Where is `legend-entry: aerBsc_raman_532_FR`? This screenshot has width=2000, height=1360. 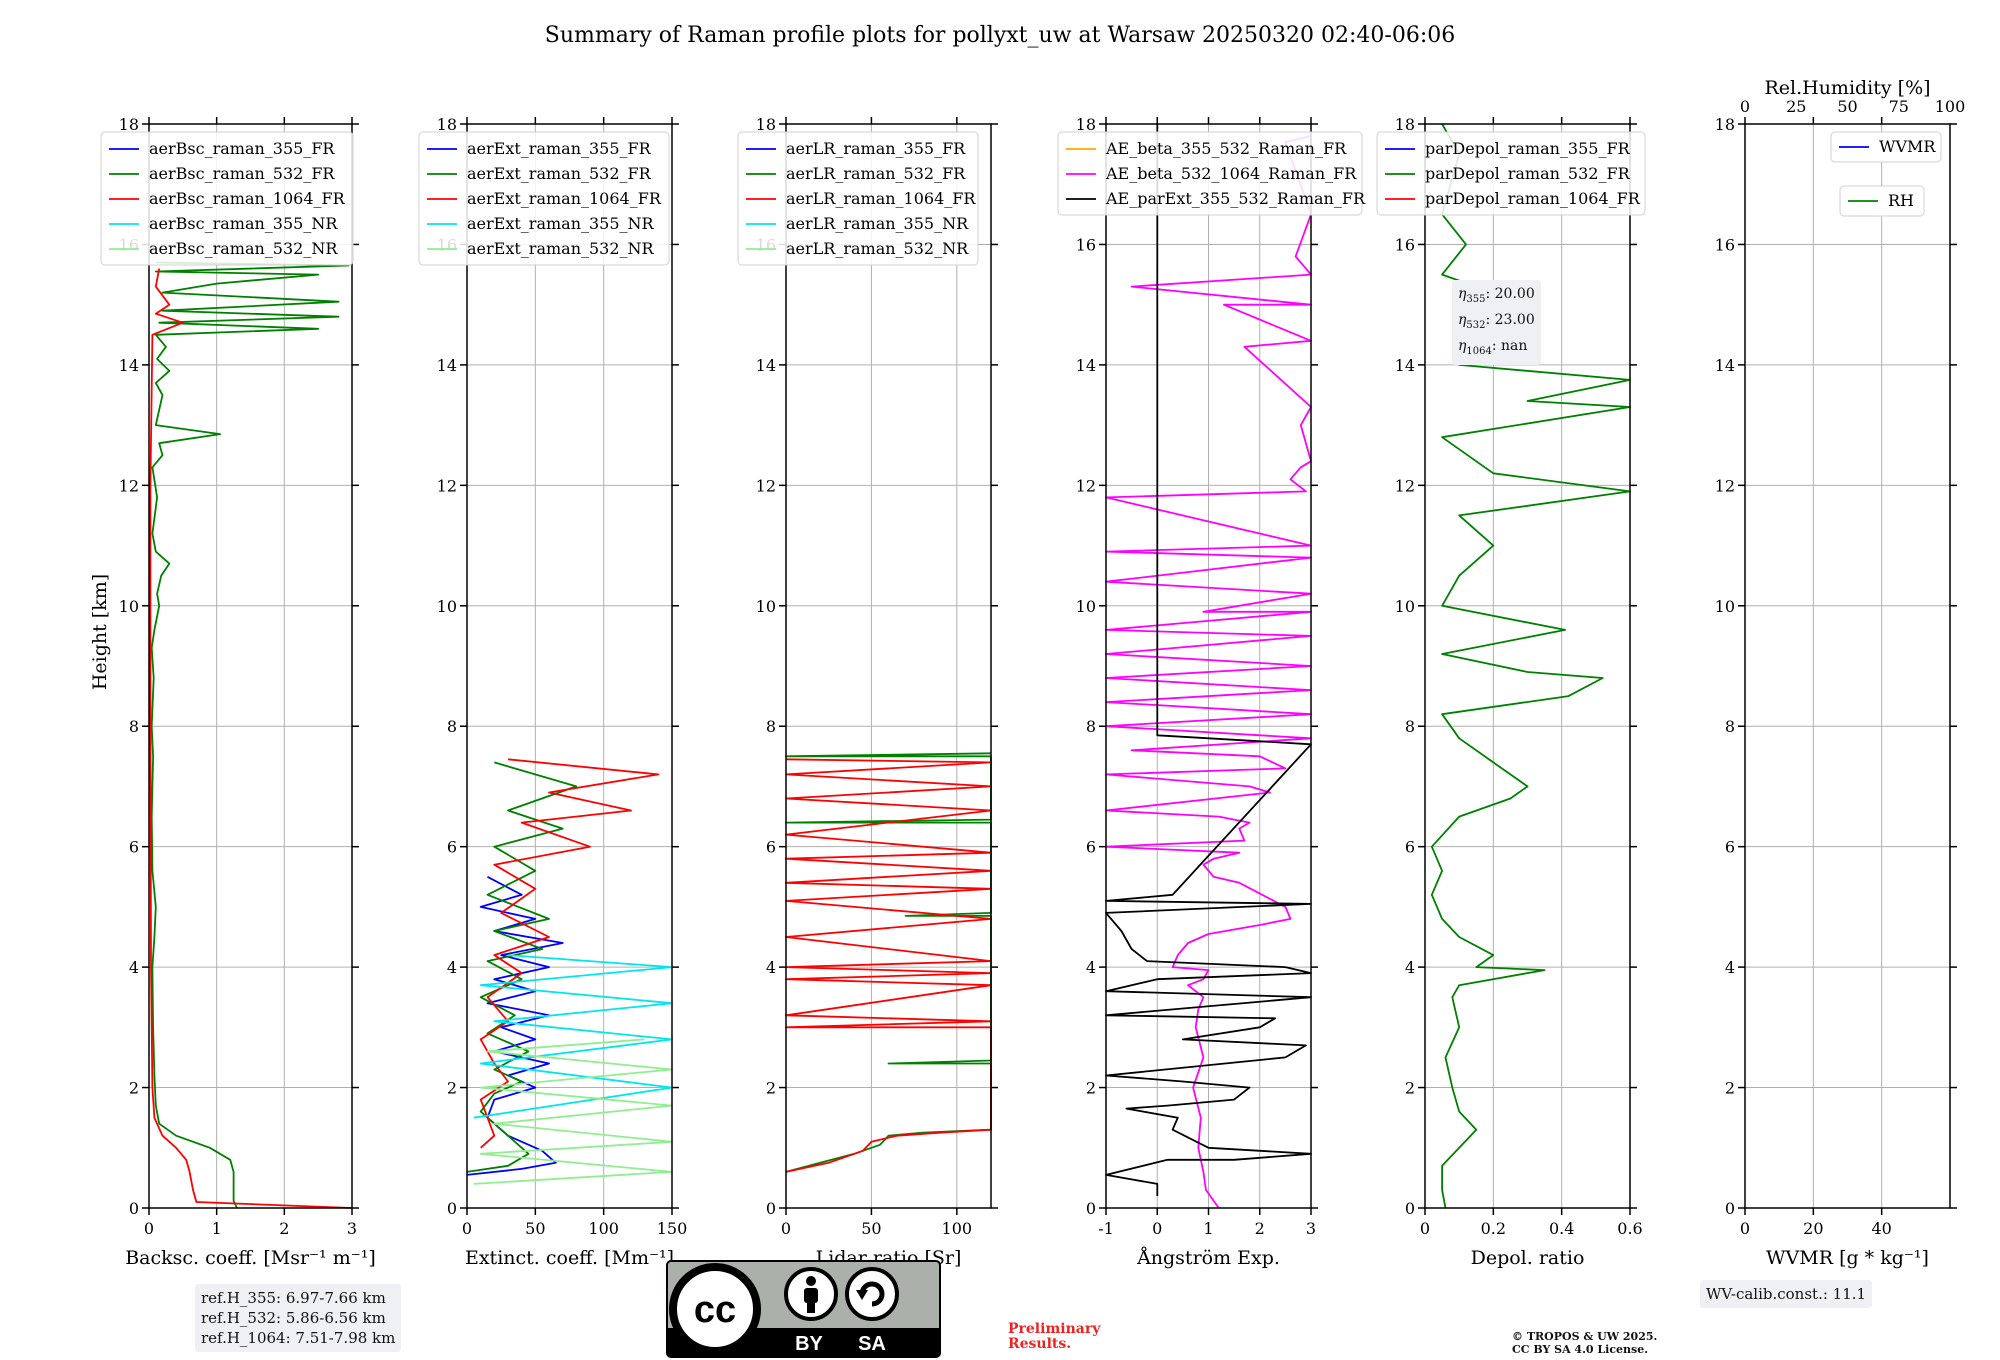
legend-entry: aerBsc_raman_532_FR is located at coordinates (242, 173).